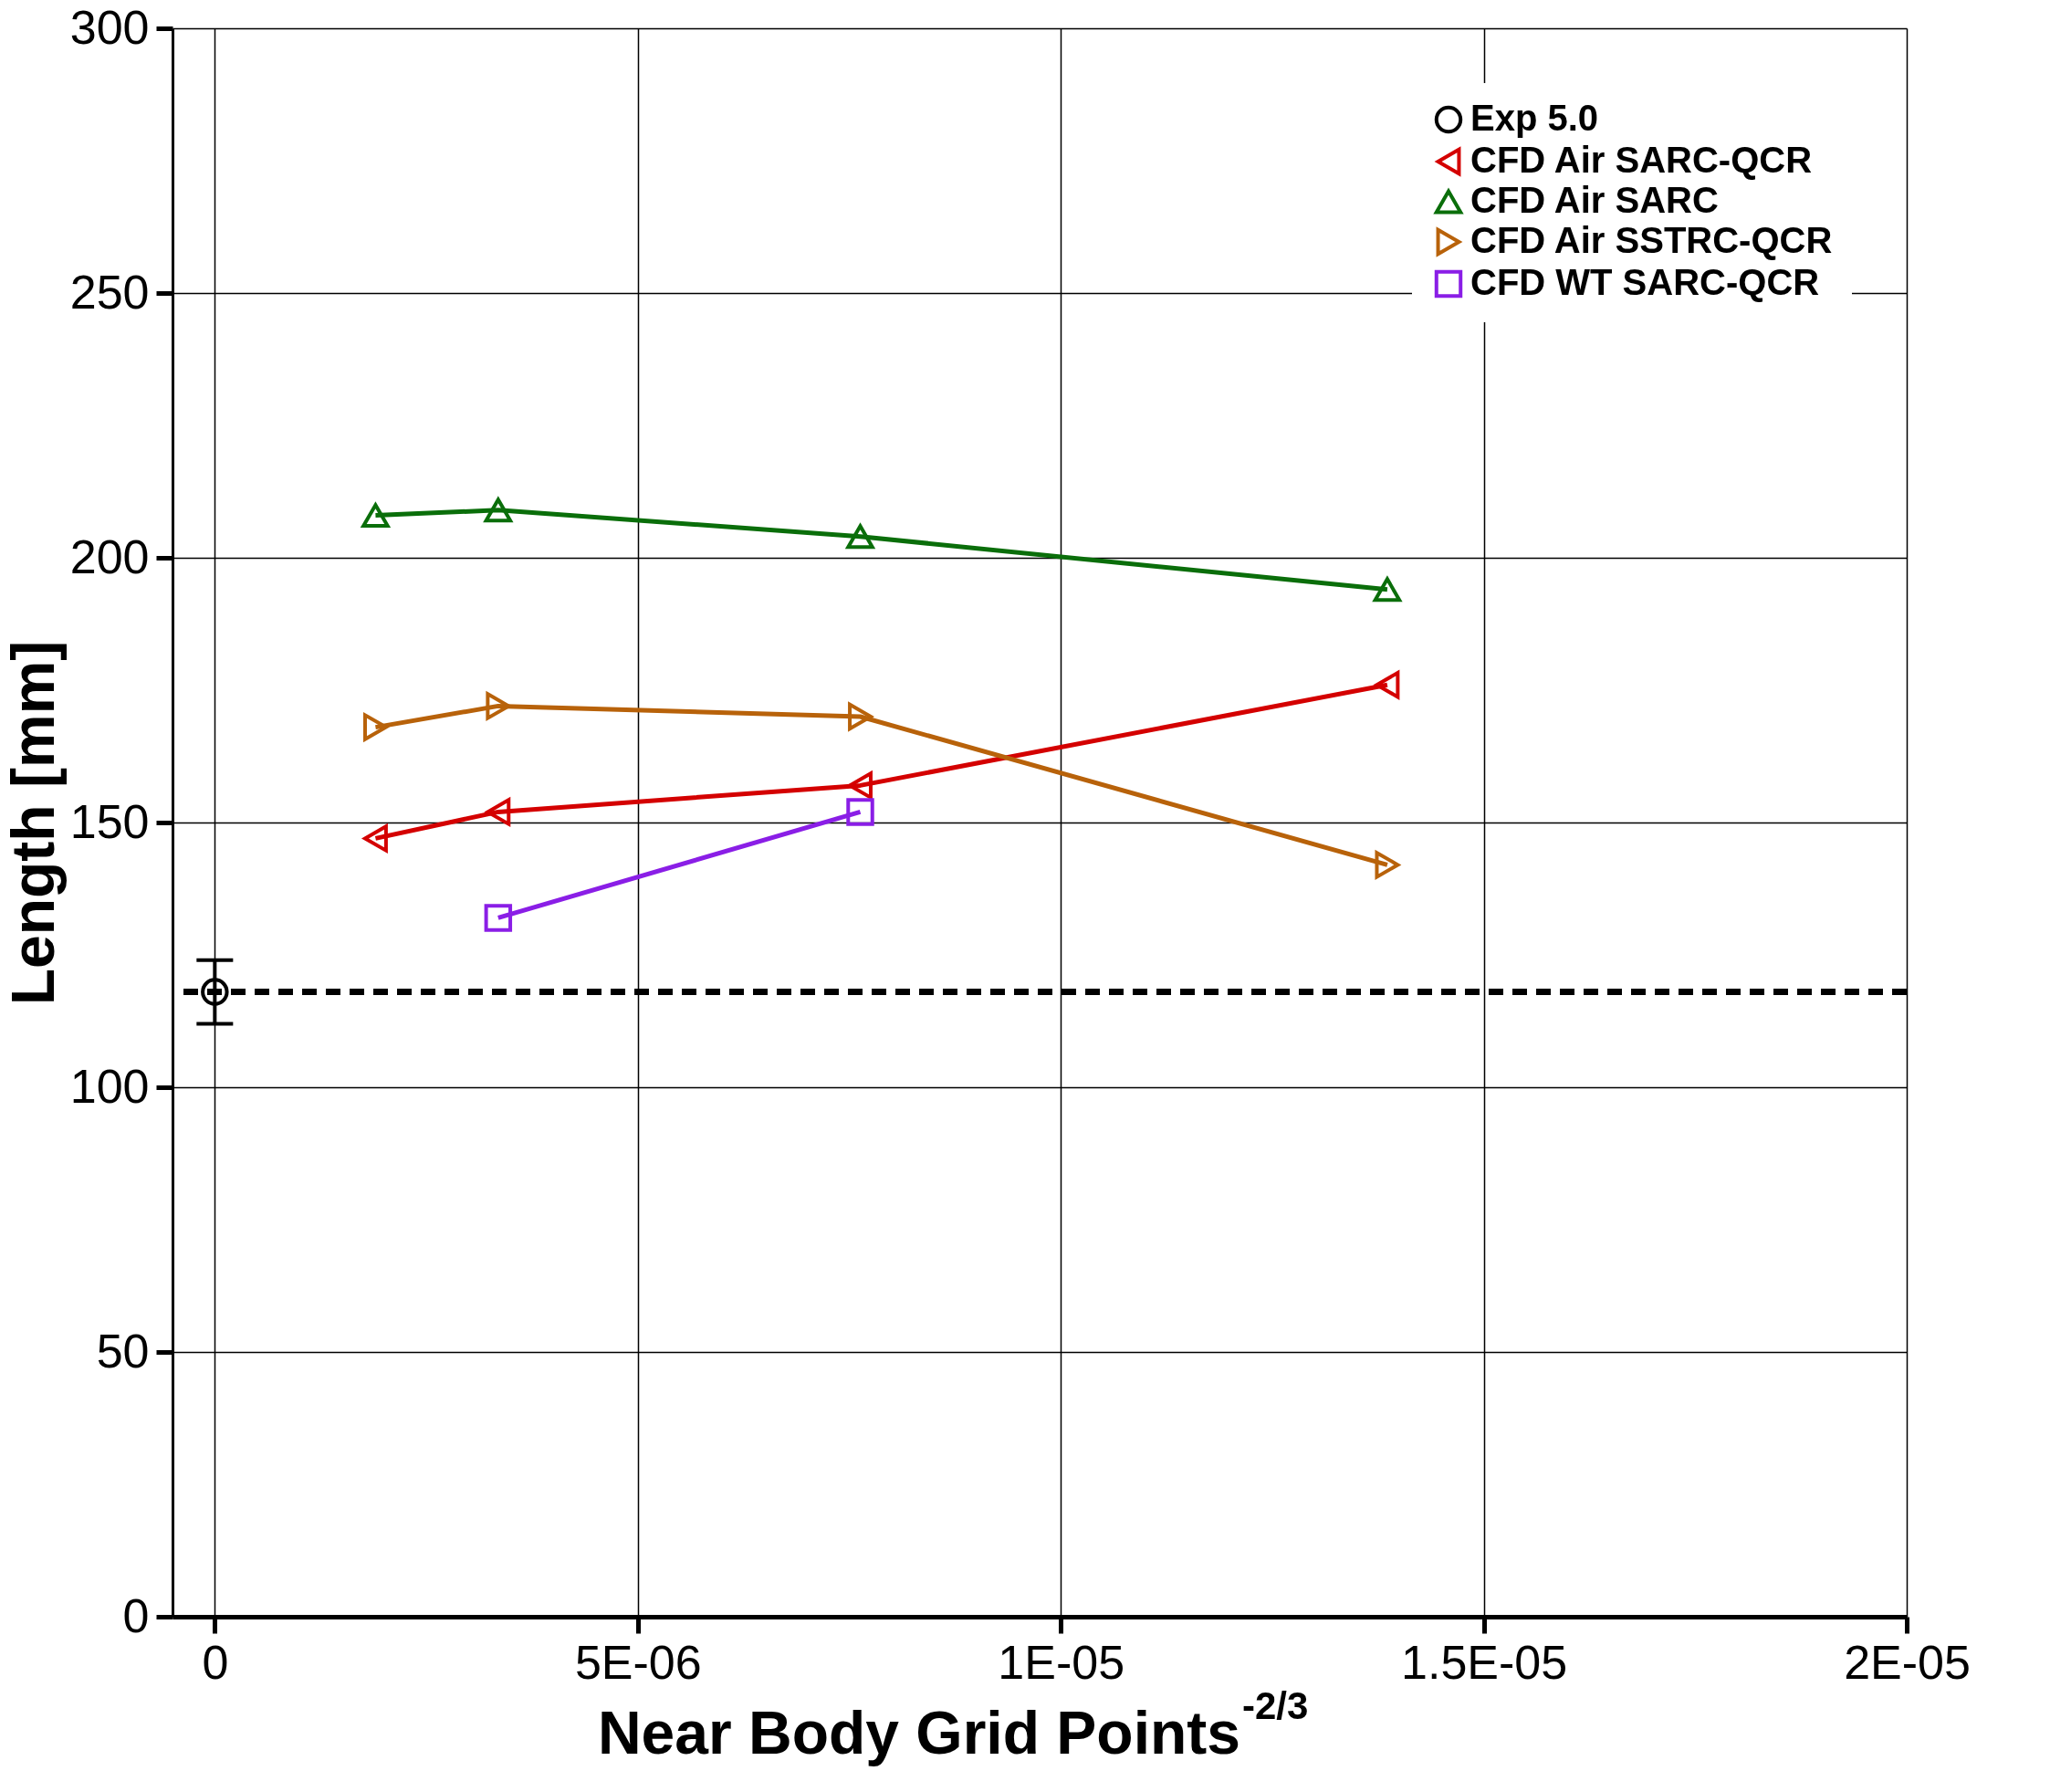 Image resolution: width=2071 pixels, height=1792 pixels. I want to click on y-axis-title: Length [mm], so click(34, 823).